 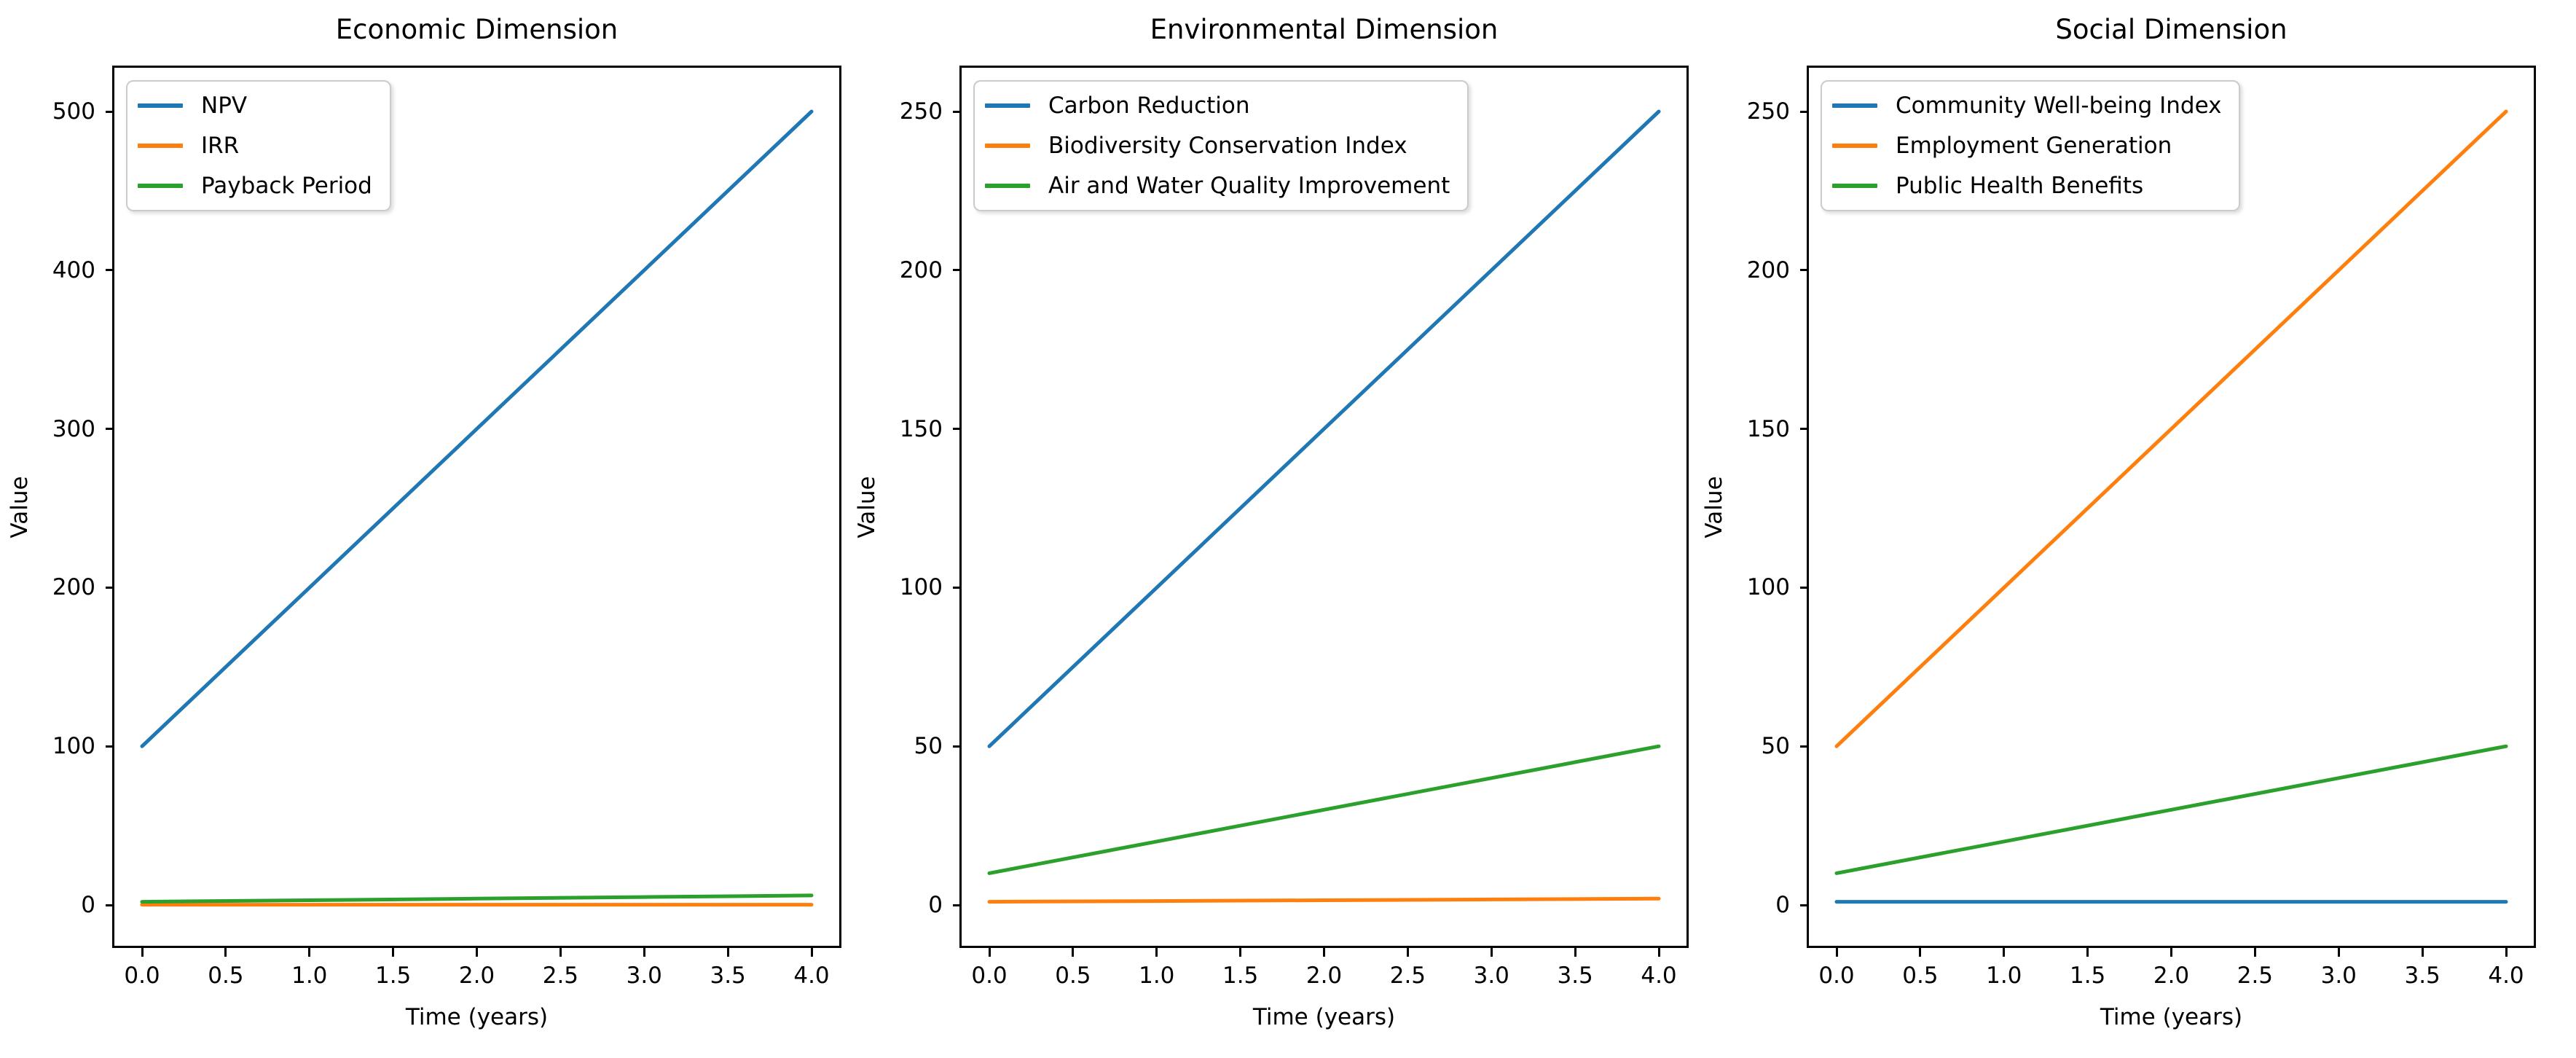 What do you see at coordinates (2026, 146) in the screenshot?
I see `legend-item-employment-generation: Employment Generation` at bounding box center [2026, 146].